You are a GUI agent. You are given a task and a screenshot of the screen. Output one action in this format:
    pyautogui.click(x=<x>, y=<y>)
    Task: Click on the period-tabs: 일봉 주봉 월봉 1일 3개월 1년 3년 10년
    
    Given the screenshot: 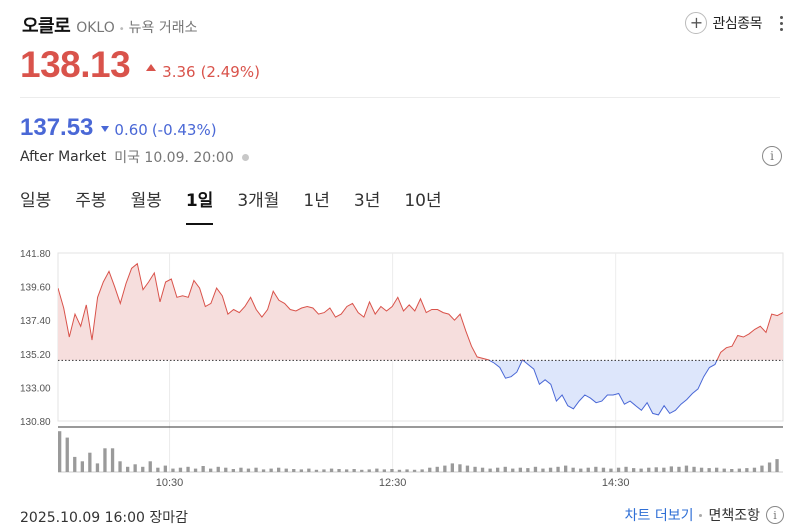 What is the action you would take?
    pyautogui.click(x=243, y=205)
    